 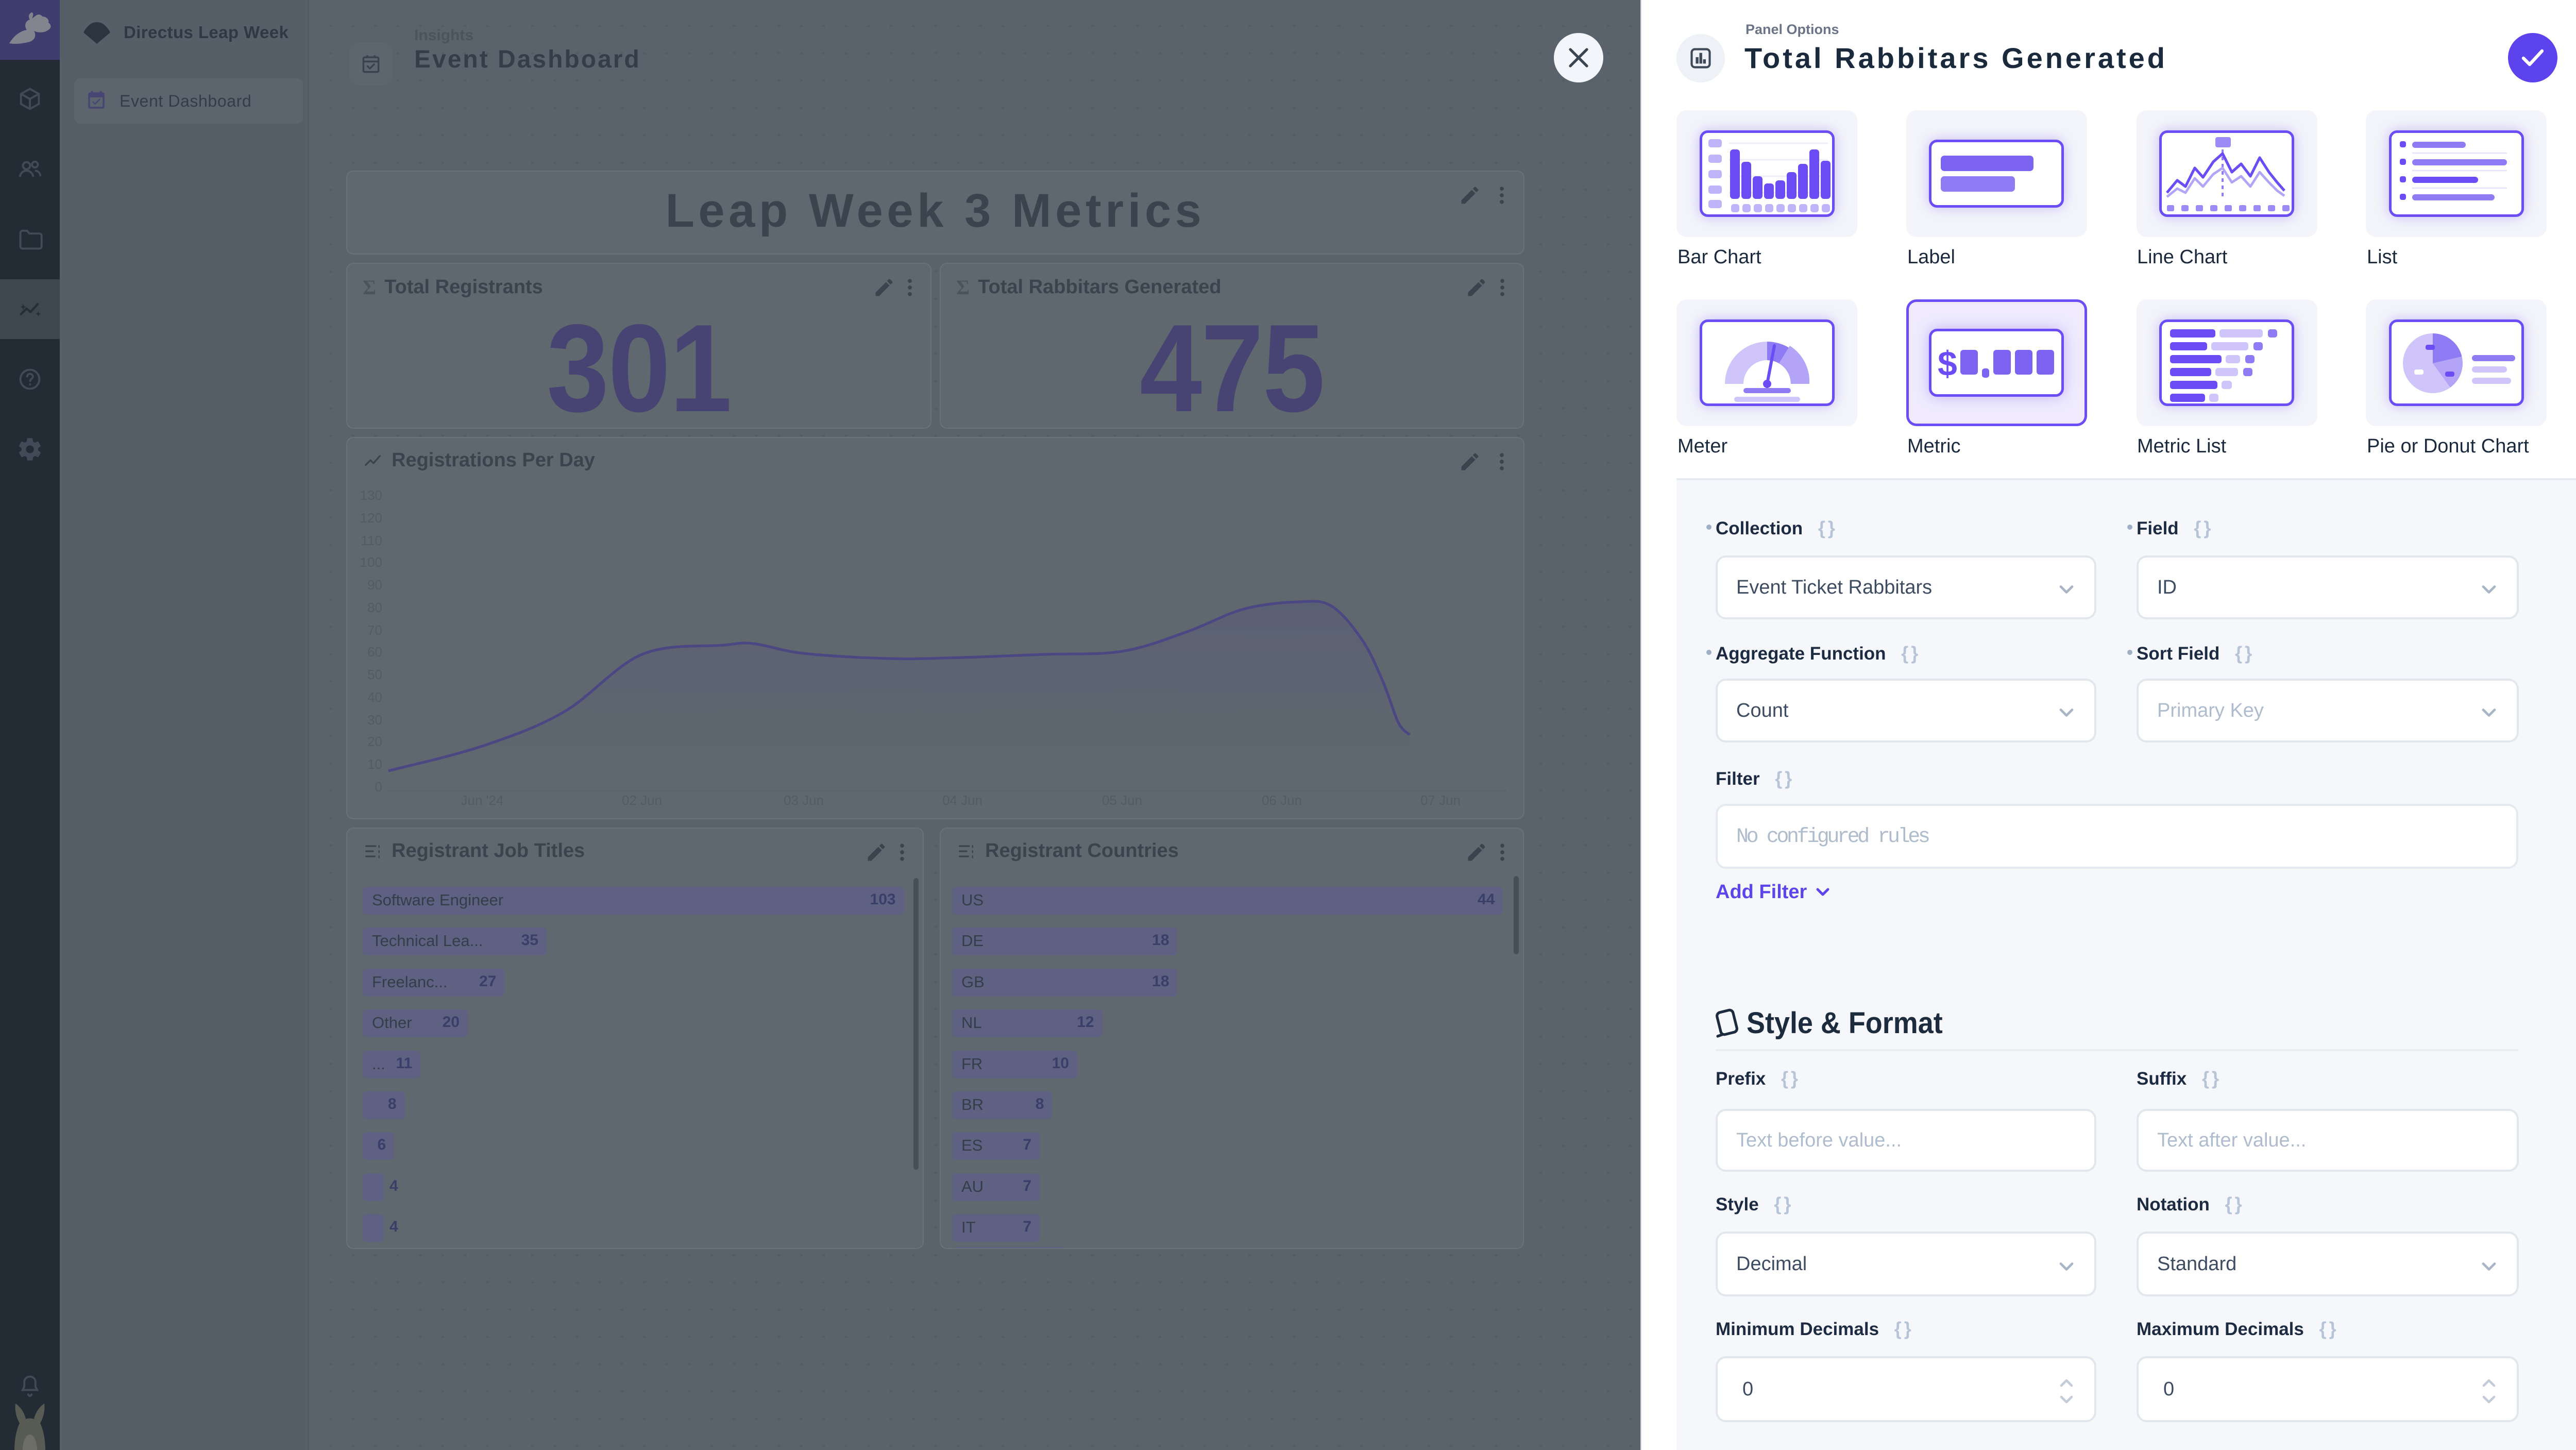 I want to click on svg-text: 40, so click(x=374, y=697).